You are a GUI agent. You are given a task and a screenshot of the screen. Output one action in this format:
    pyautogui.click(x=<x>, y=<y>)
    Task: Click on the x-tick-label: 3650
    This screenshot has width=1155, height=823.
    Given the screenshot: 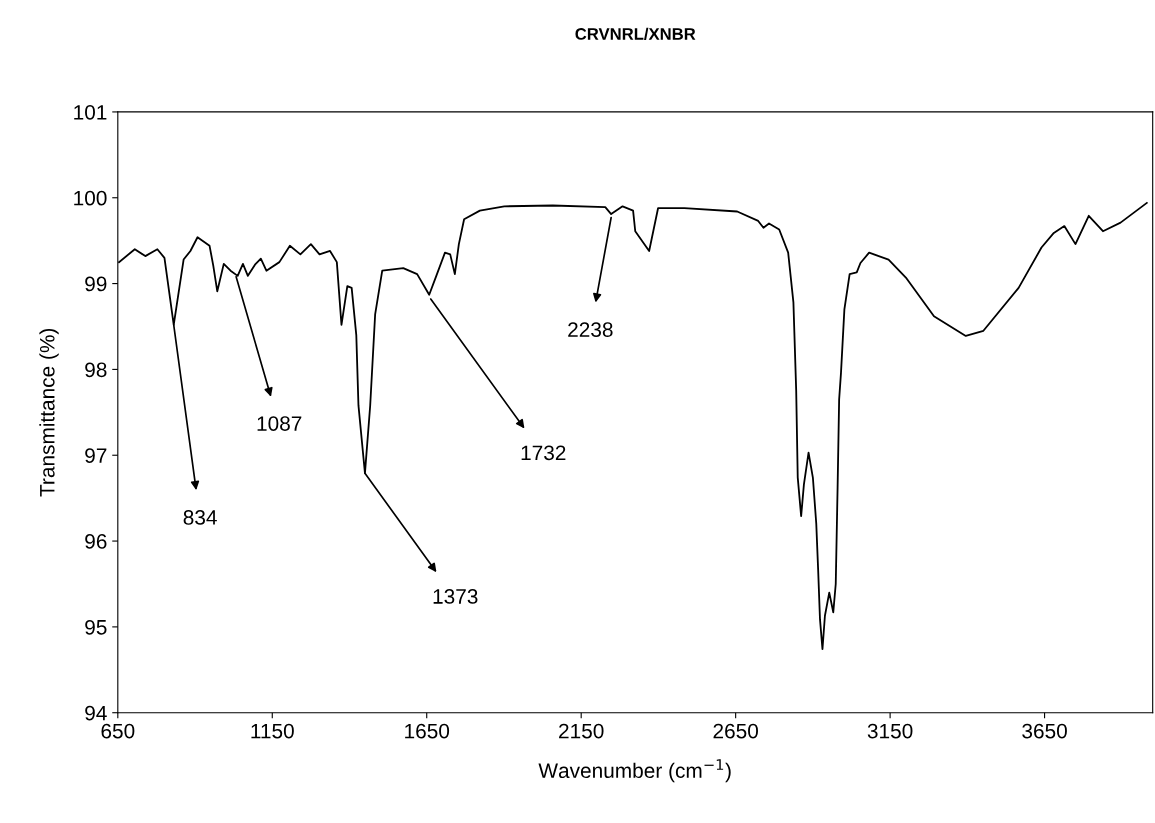 What is the action you would take?
    pyautogui.click(x=1044, y=731)
    